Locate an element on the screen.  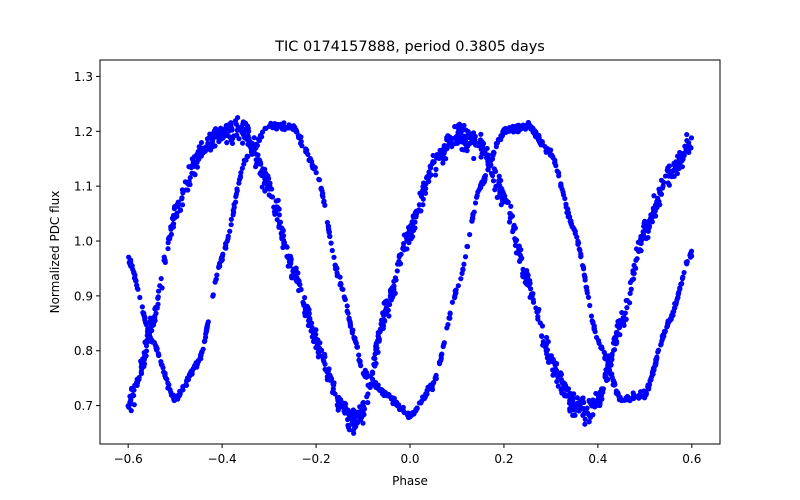
y-tick-label: 0.8 is located at coordinates (83, 351).